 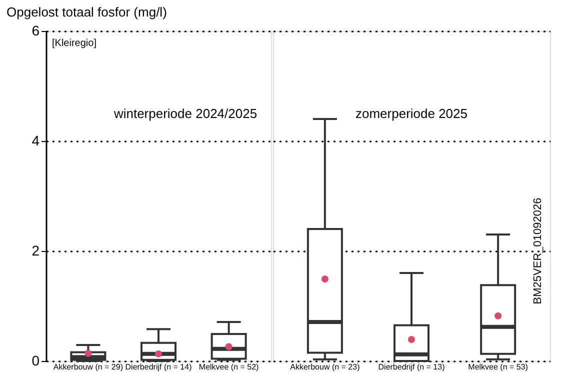 I want to click on annotation: zomerperiode 2025, so click(x=411, y=113).